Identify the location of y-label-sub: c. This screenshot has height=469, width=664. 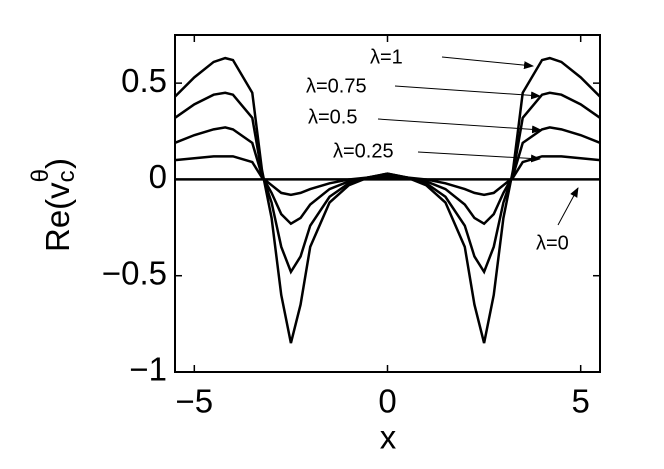
(66, 176).